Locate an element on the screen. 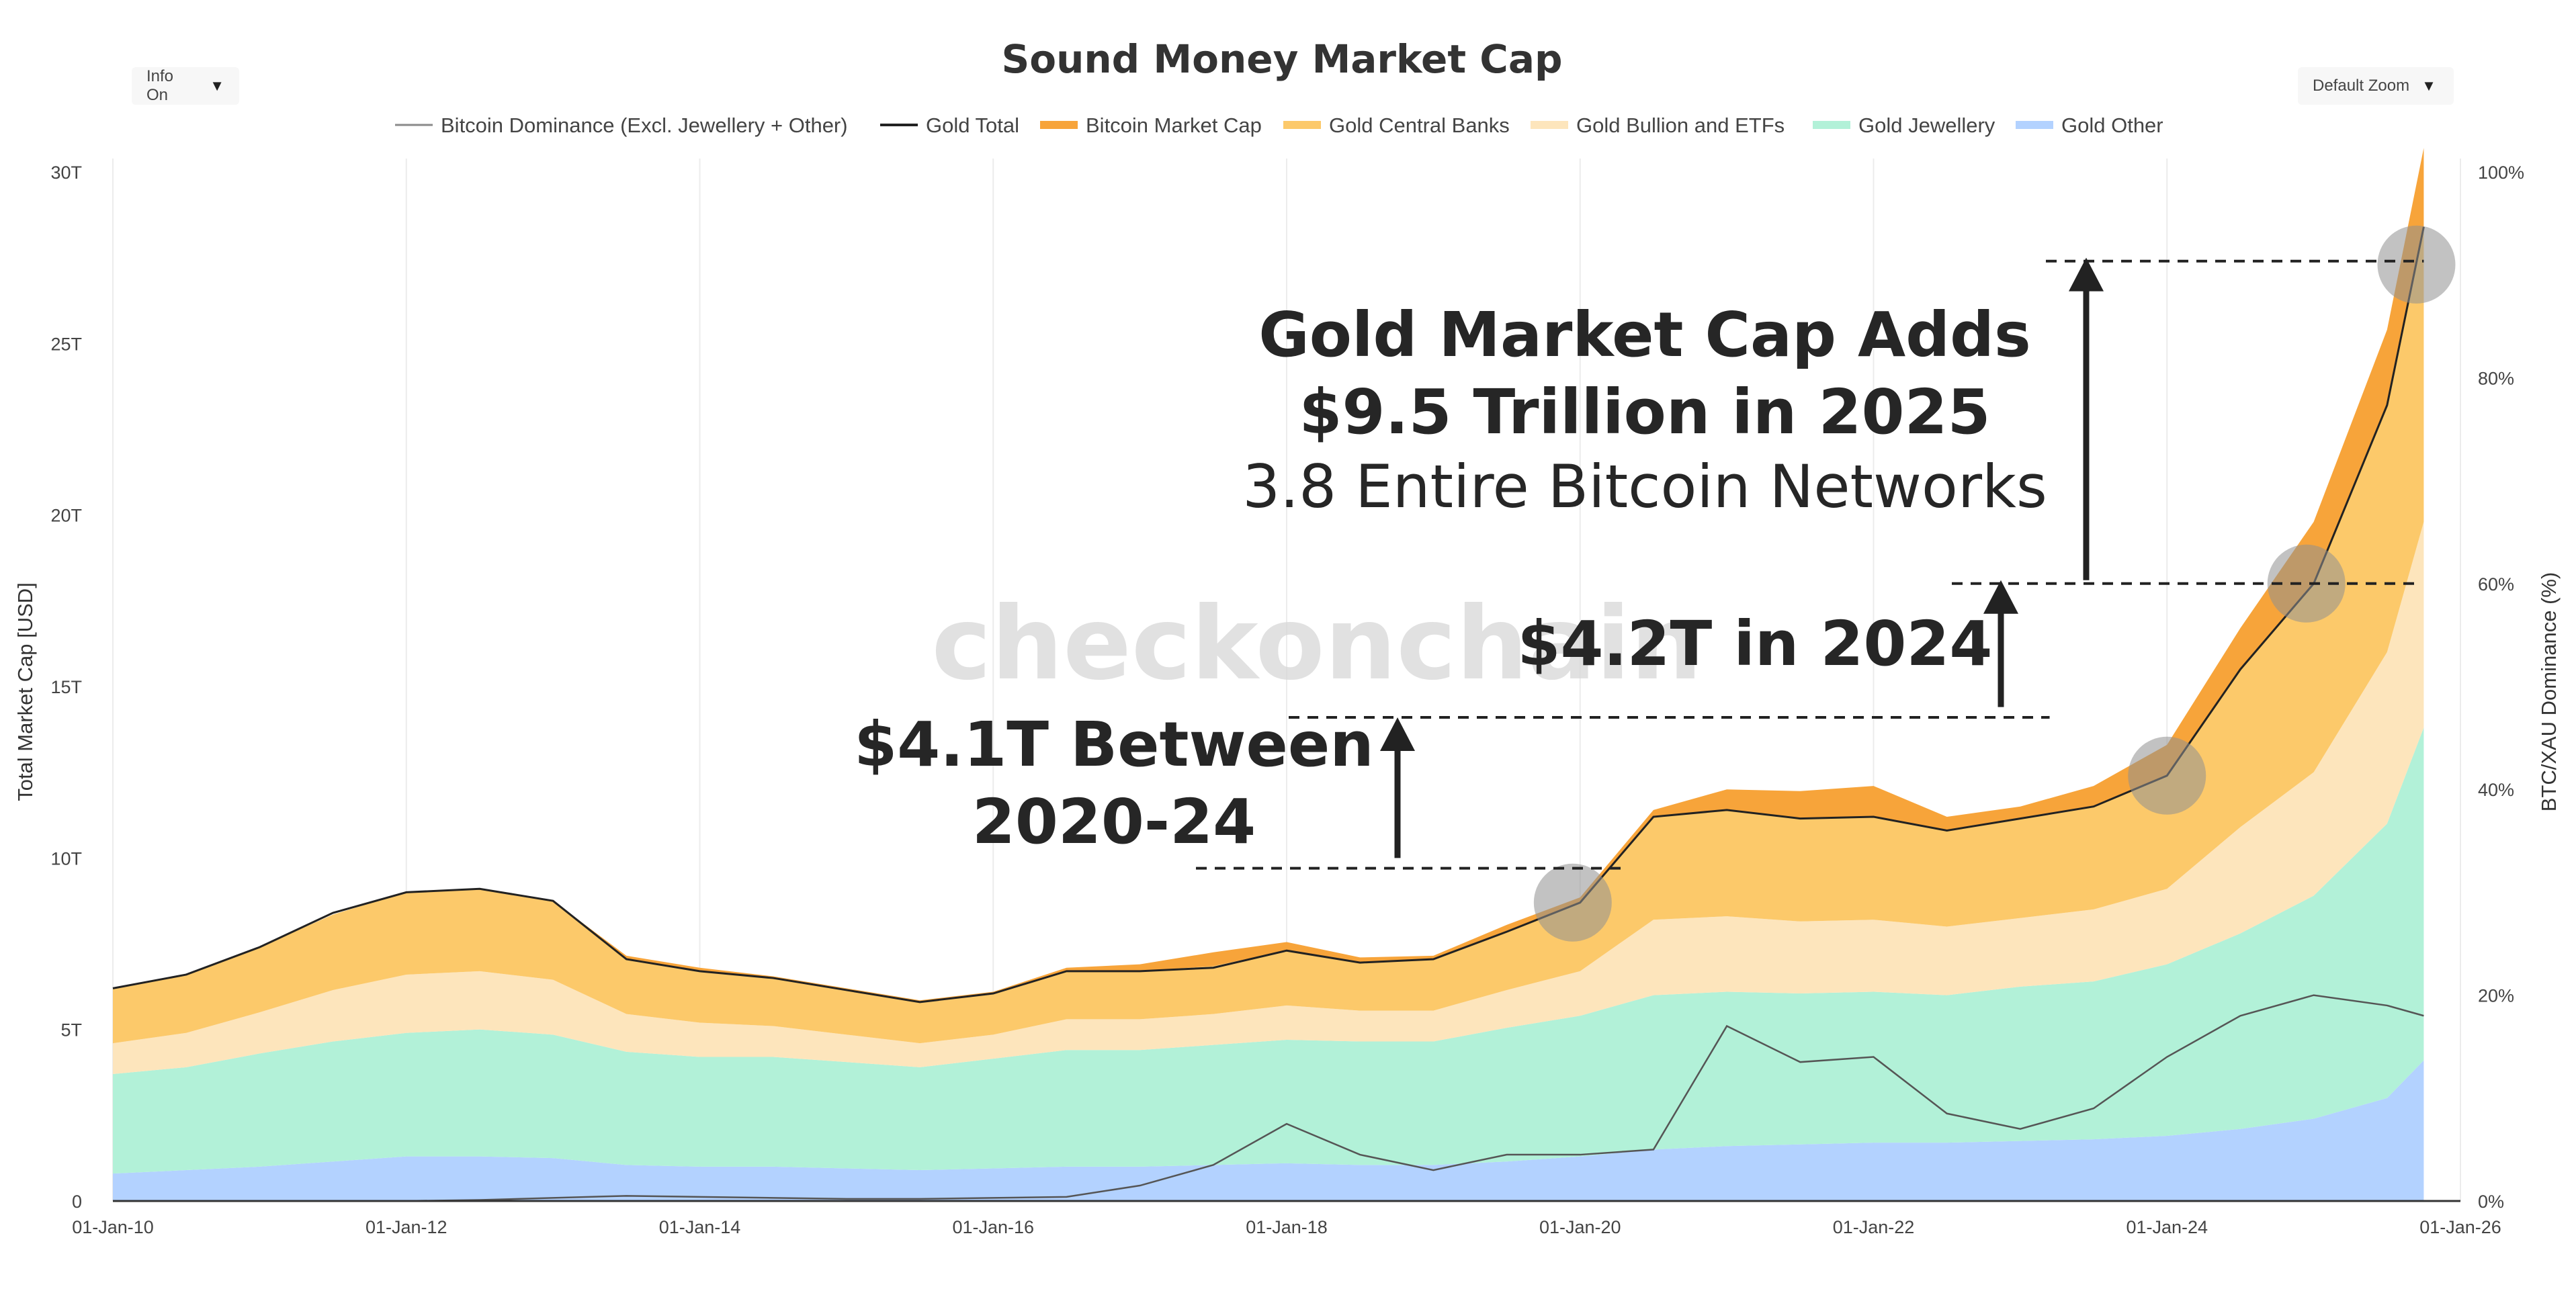 The image size is (2576, 1291). x-tick-label: 01-Jan-12 is located at coordinates (406, 1227).